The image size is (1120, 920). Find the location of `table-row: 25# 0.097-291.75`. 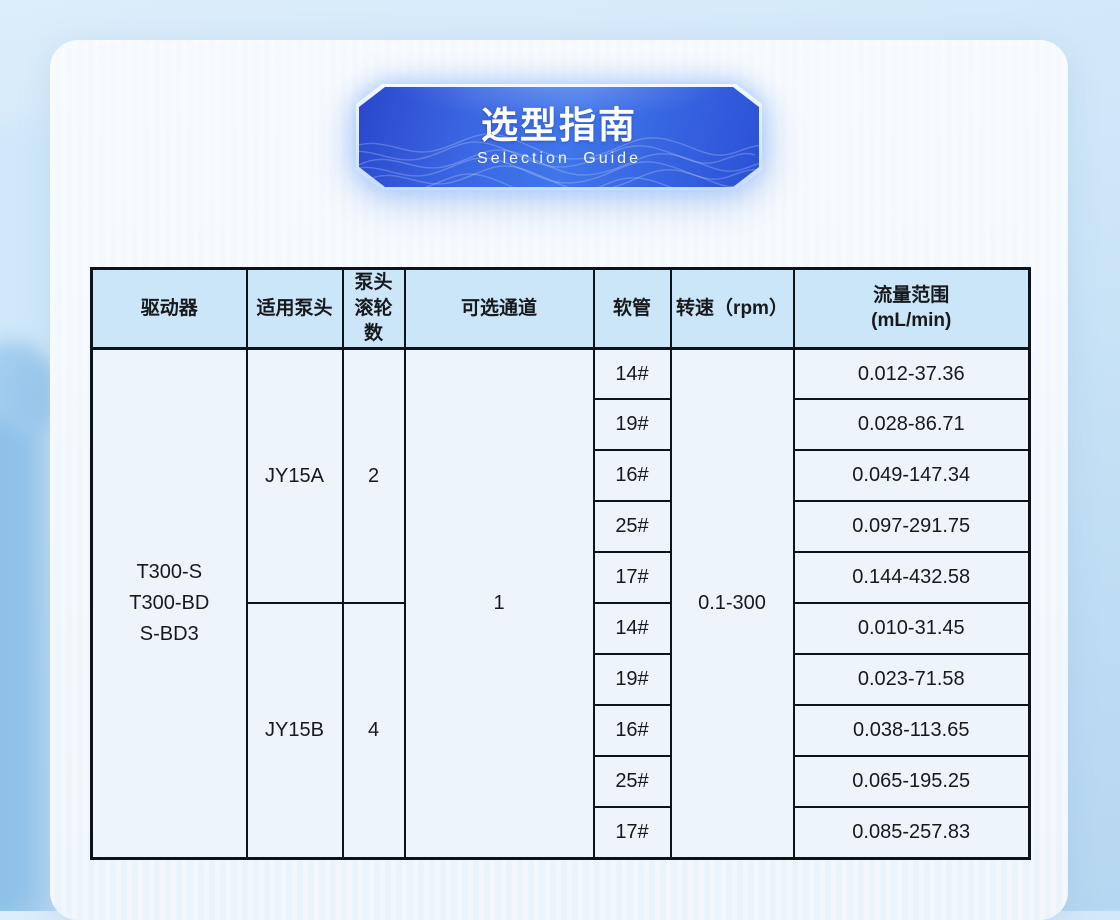

table-row: 25# 0.097-291.75 is located at coordinates (561, 527).